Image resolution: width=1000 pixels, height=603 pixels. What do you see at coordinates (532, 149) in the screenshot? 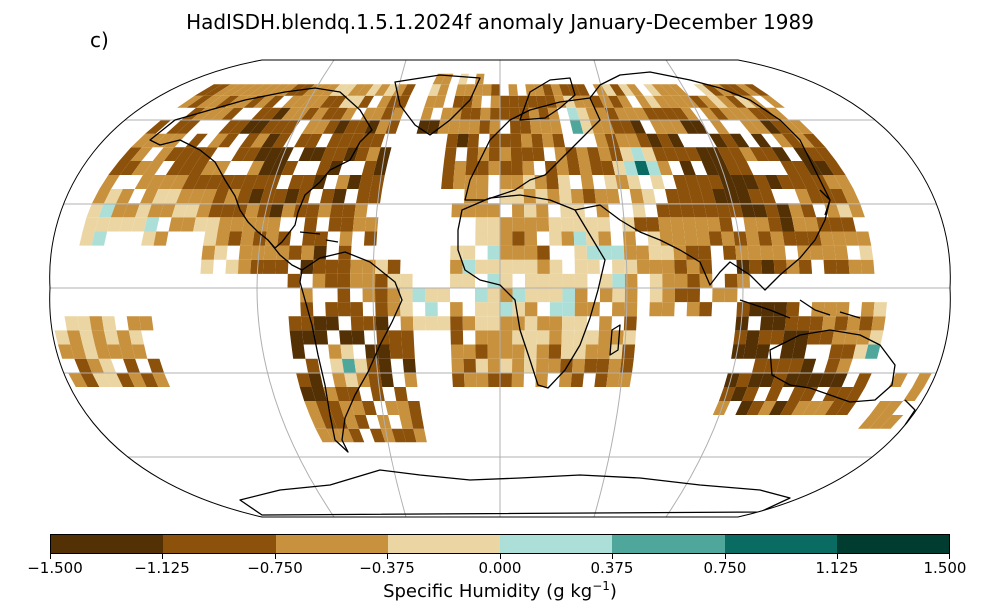
I see `europe-coast` at bounding box center [532, 149].